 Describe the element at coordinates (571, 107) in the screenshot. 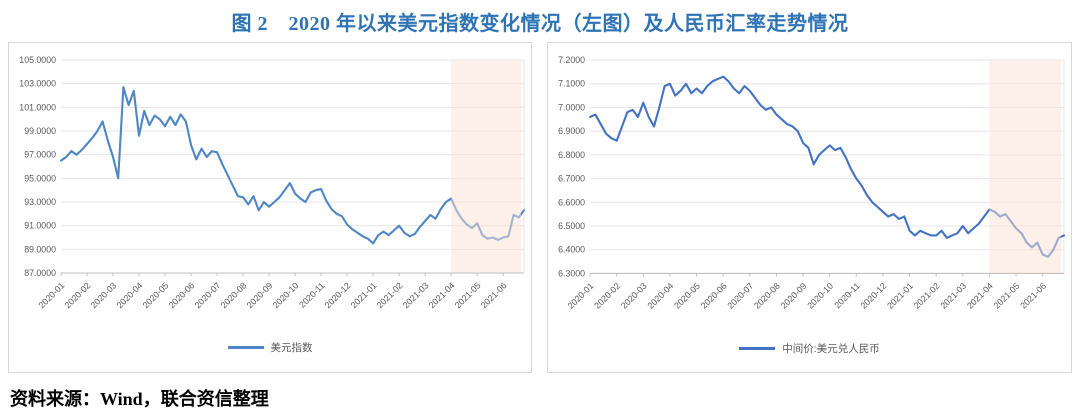

I see `svg-text: 7.0000` at that location.